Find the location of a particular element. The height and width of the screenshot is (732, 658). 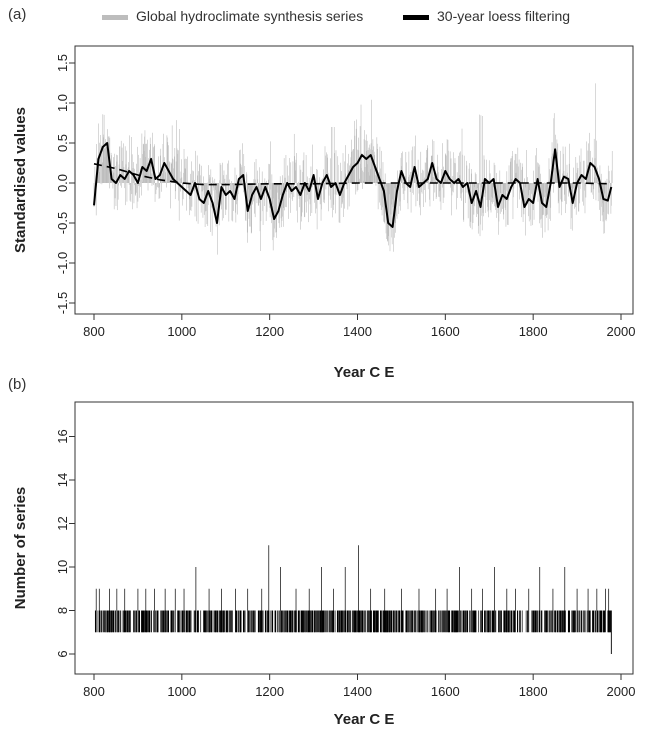

x-tick-label-b: 1000 is located at coordinates (181, 691).